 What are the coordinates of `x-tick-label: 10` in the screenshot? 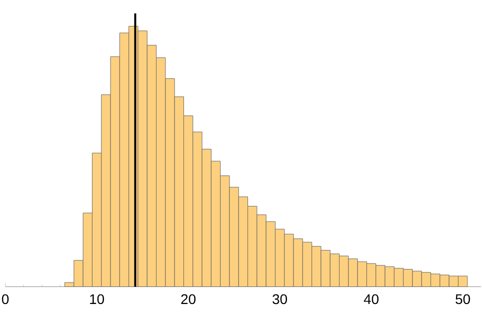 It's located at (97, 299).